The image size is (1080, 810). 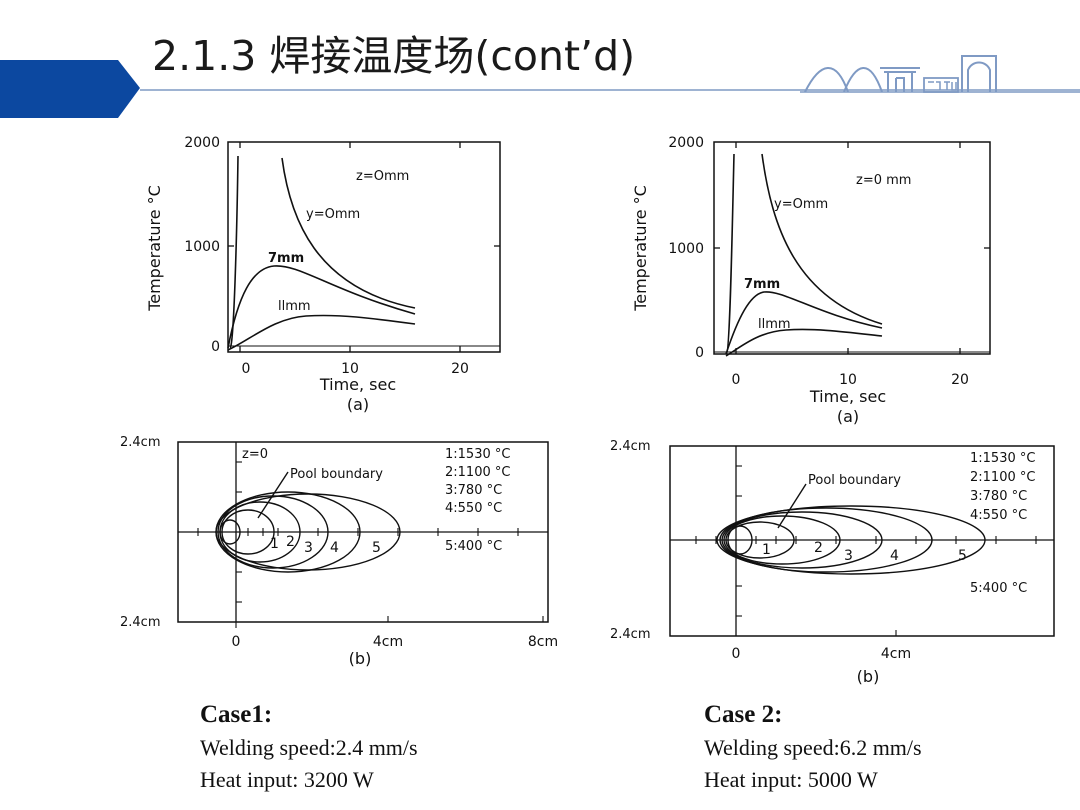 I want to click on case-1-title: Case1:, so click(x=236, y=714).